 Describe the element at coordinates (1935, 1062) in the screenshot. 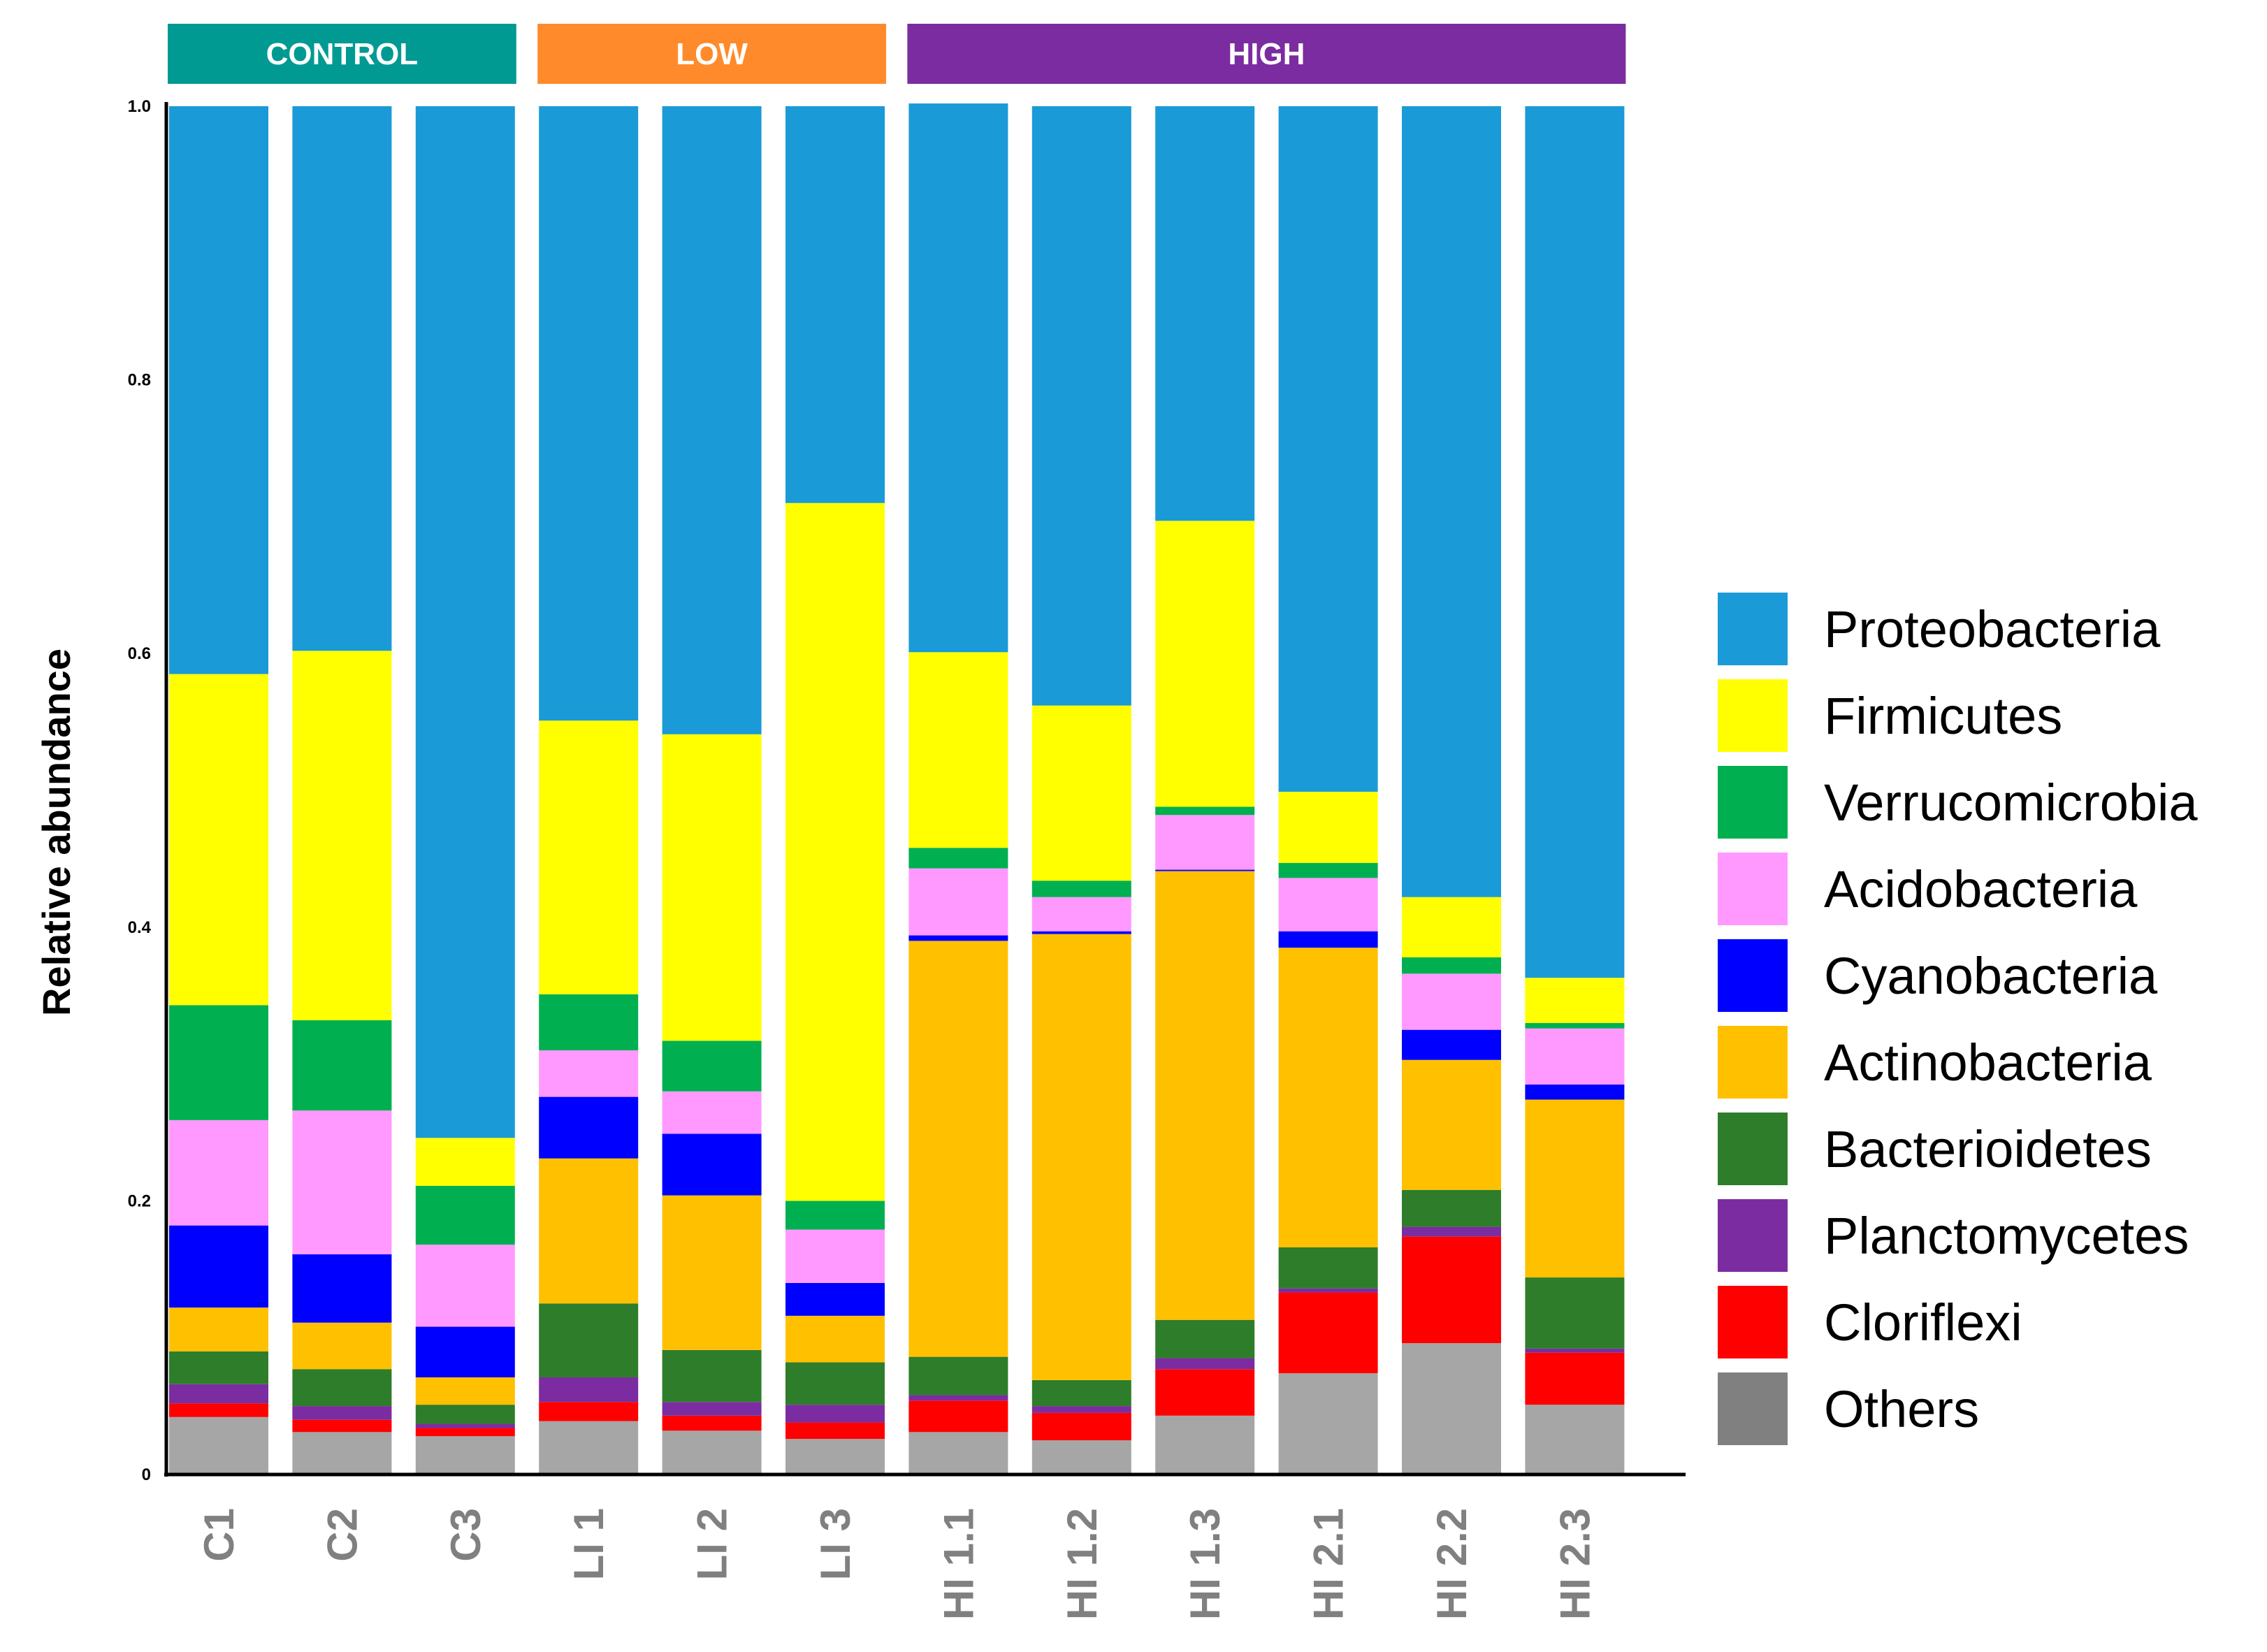

I see `legend-item: Actinobacteria` at that location.